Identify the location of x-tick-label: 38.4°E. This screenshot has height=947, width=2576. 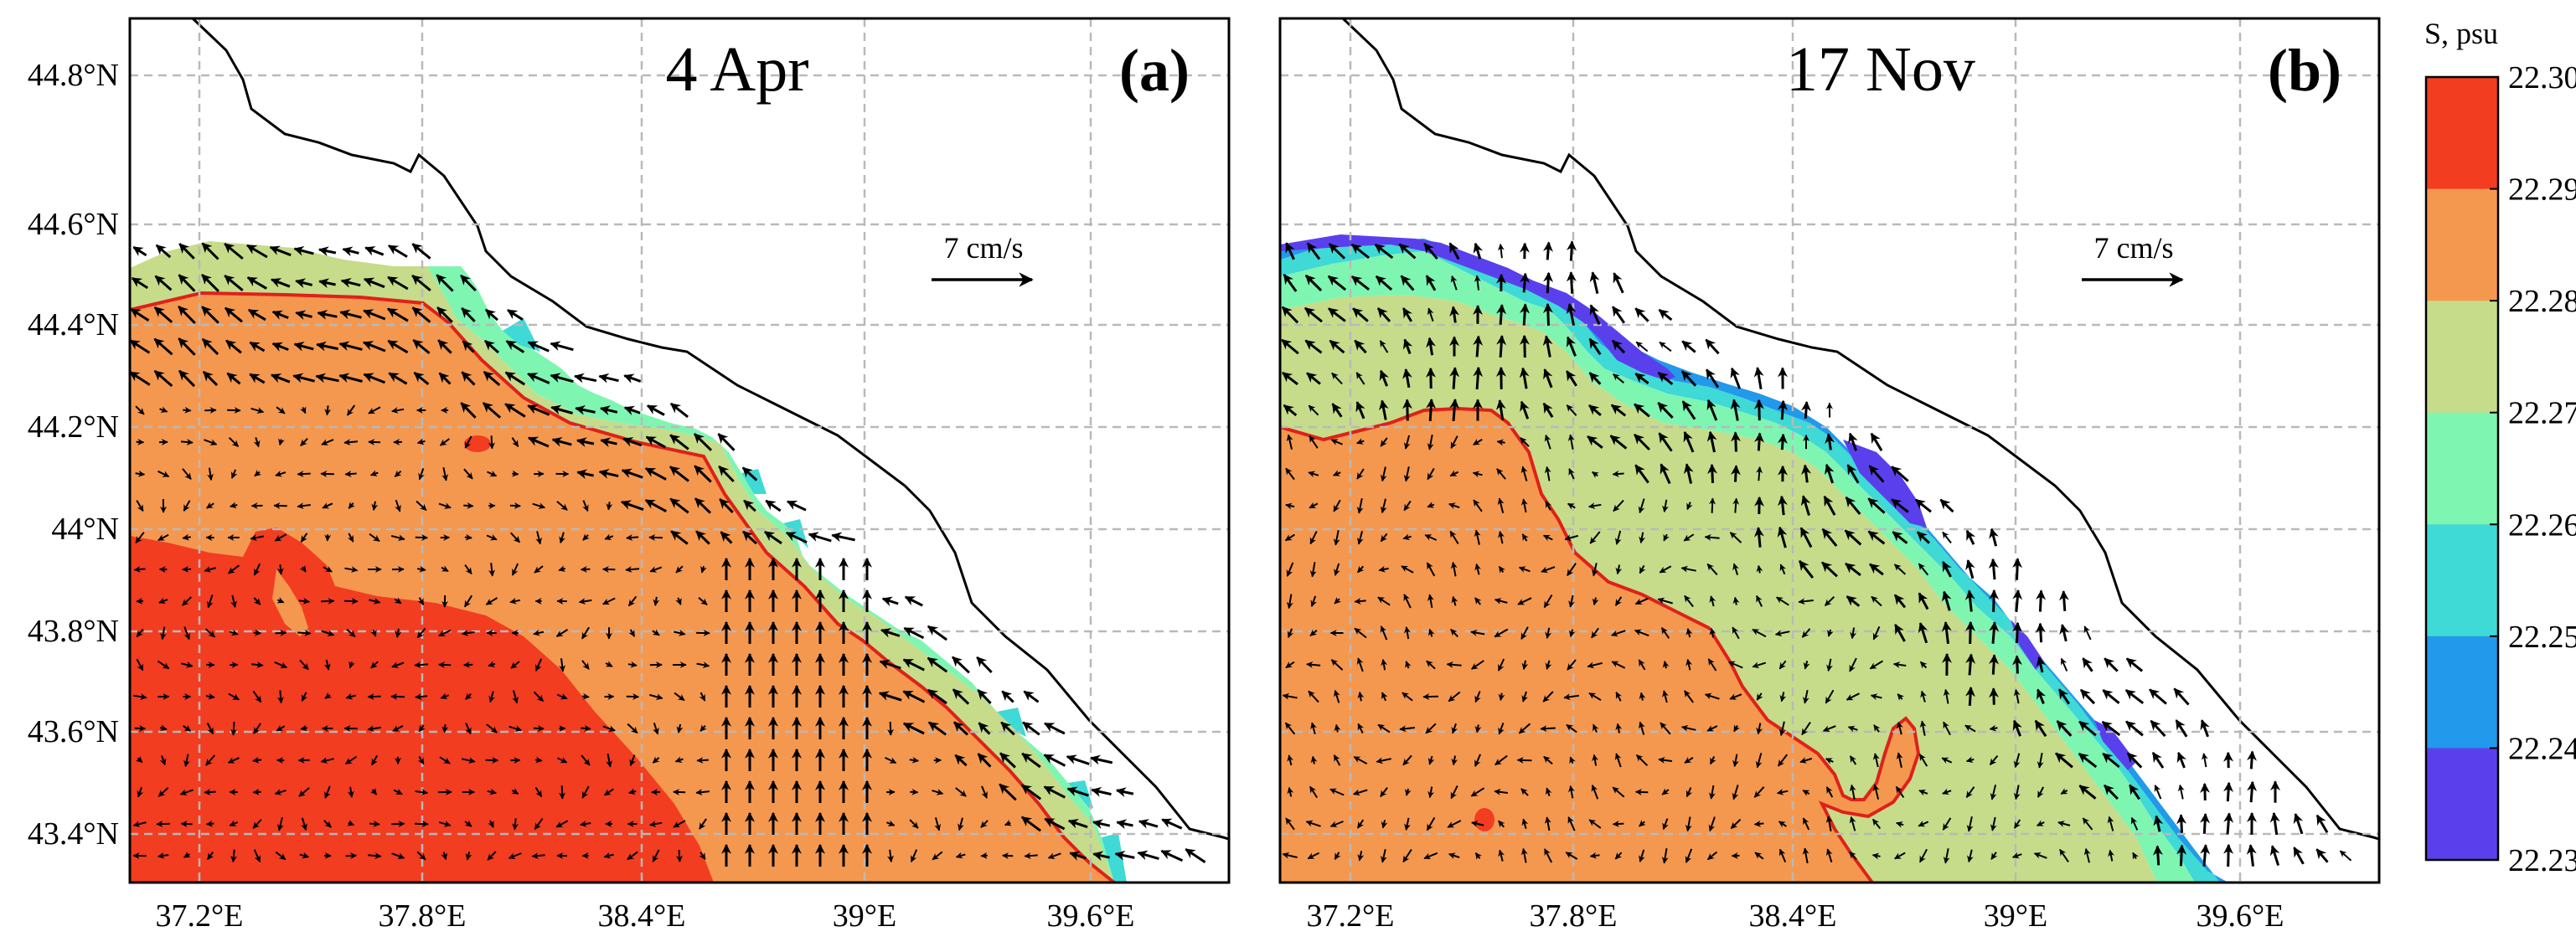
(642, 916).